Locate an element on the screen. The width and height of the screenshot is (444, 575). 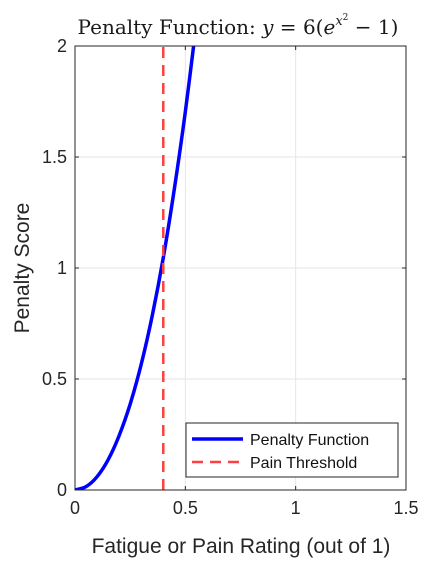
title-eq-exp-var: x is located at coordinates (339, 21).